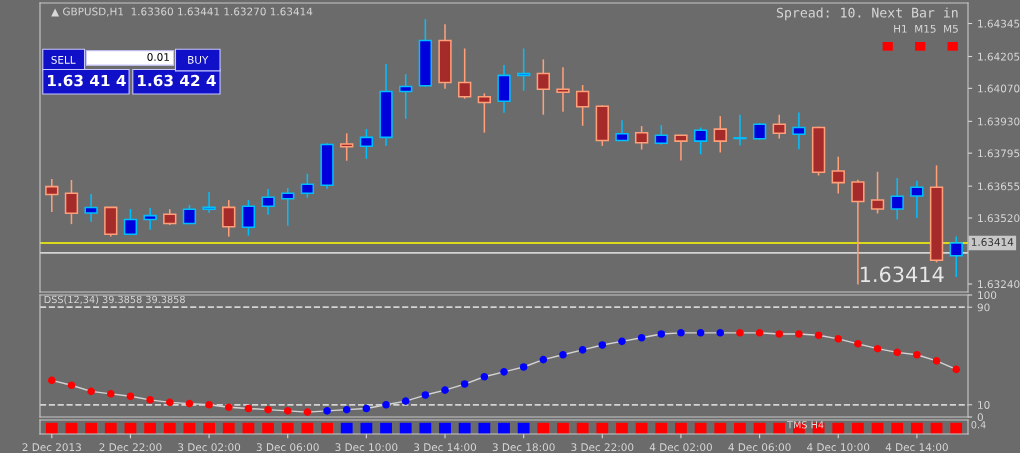 The image size is (1020, 453). I want to click on annotation: SELL, so click(63, 59).